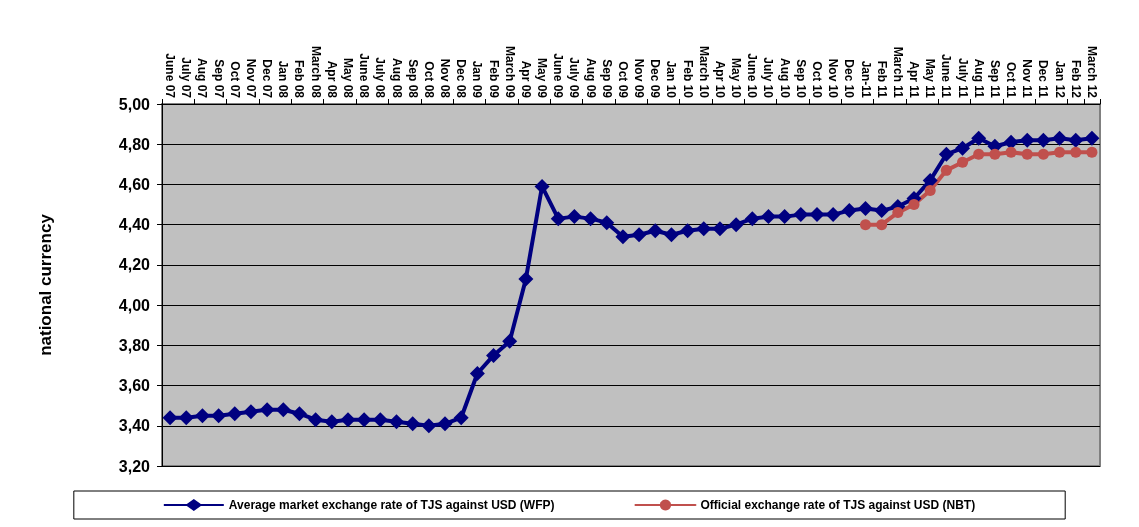 The image size is (1139, 527). What do you see at coordinates (1075, 79) in the screenshot?
I see `x-tick-label: Feb 12` at bounding box center [1075, 79].